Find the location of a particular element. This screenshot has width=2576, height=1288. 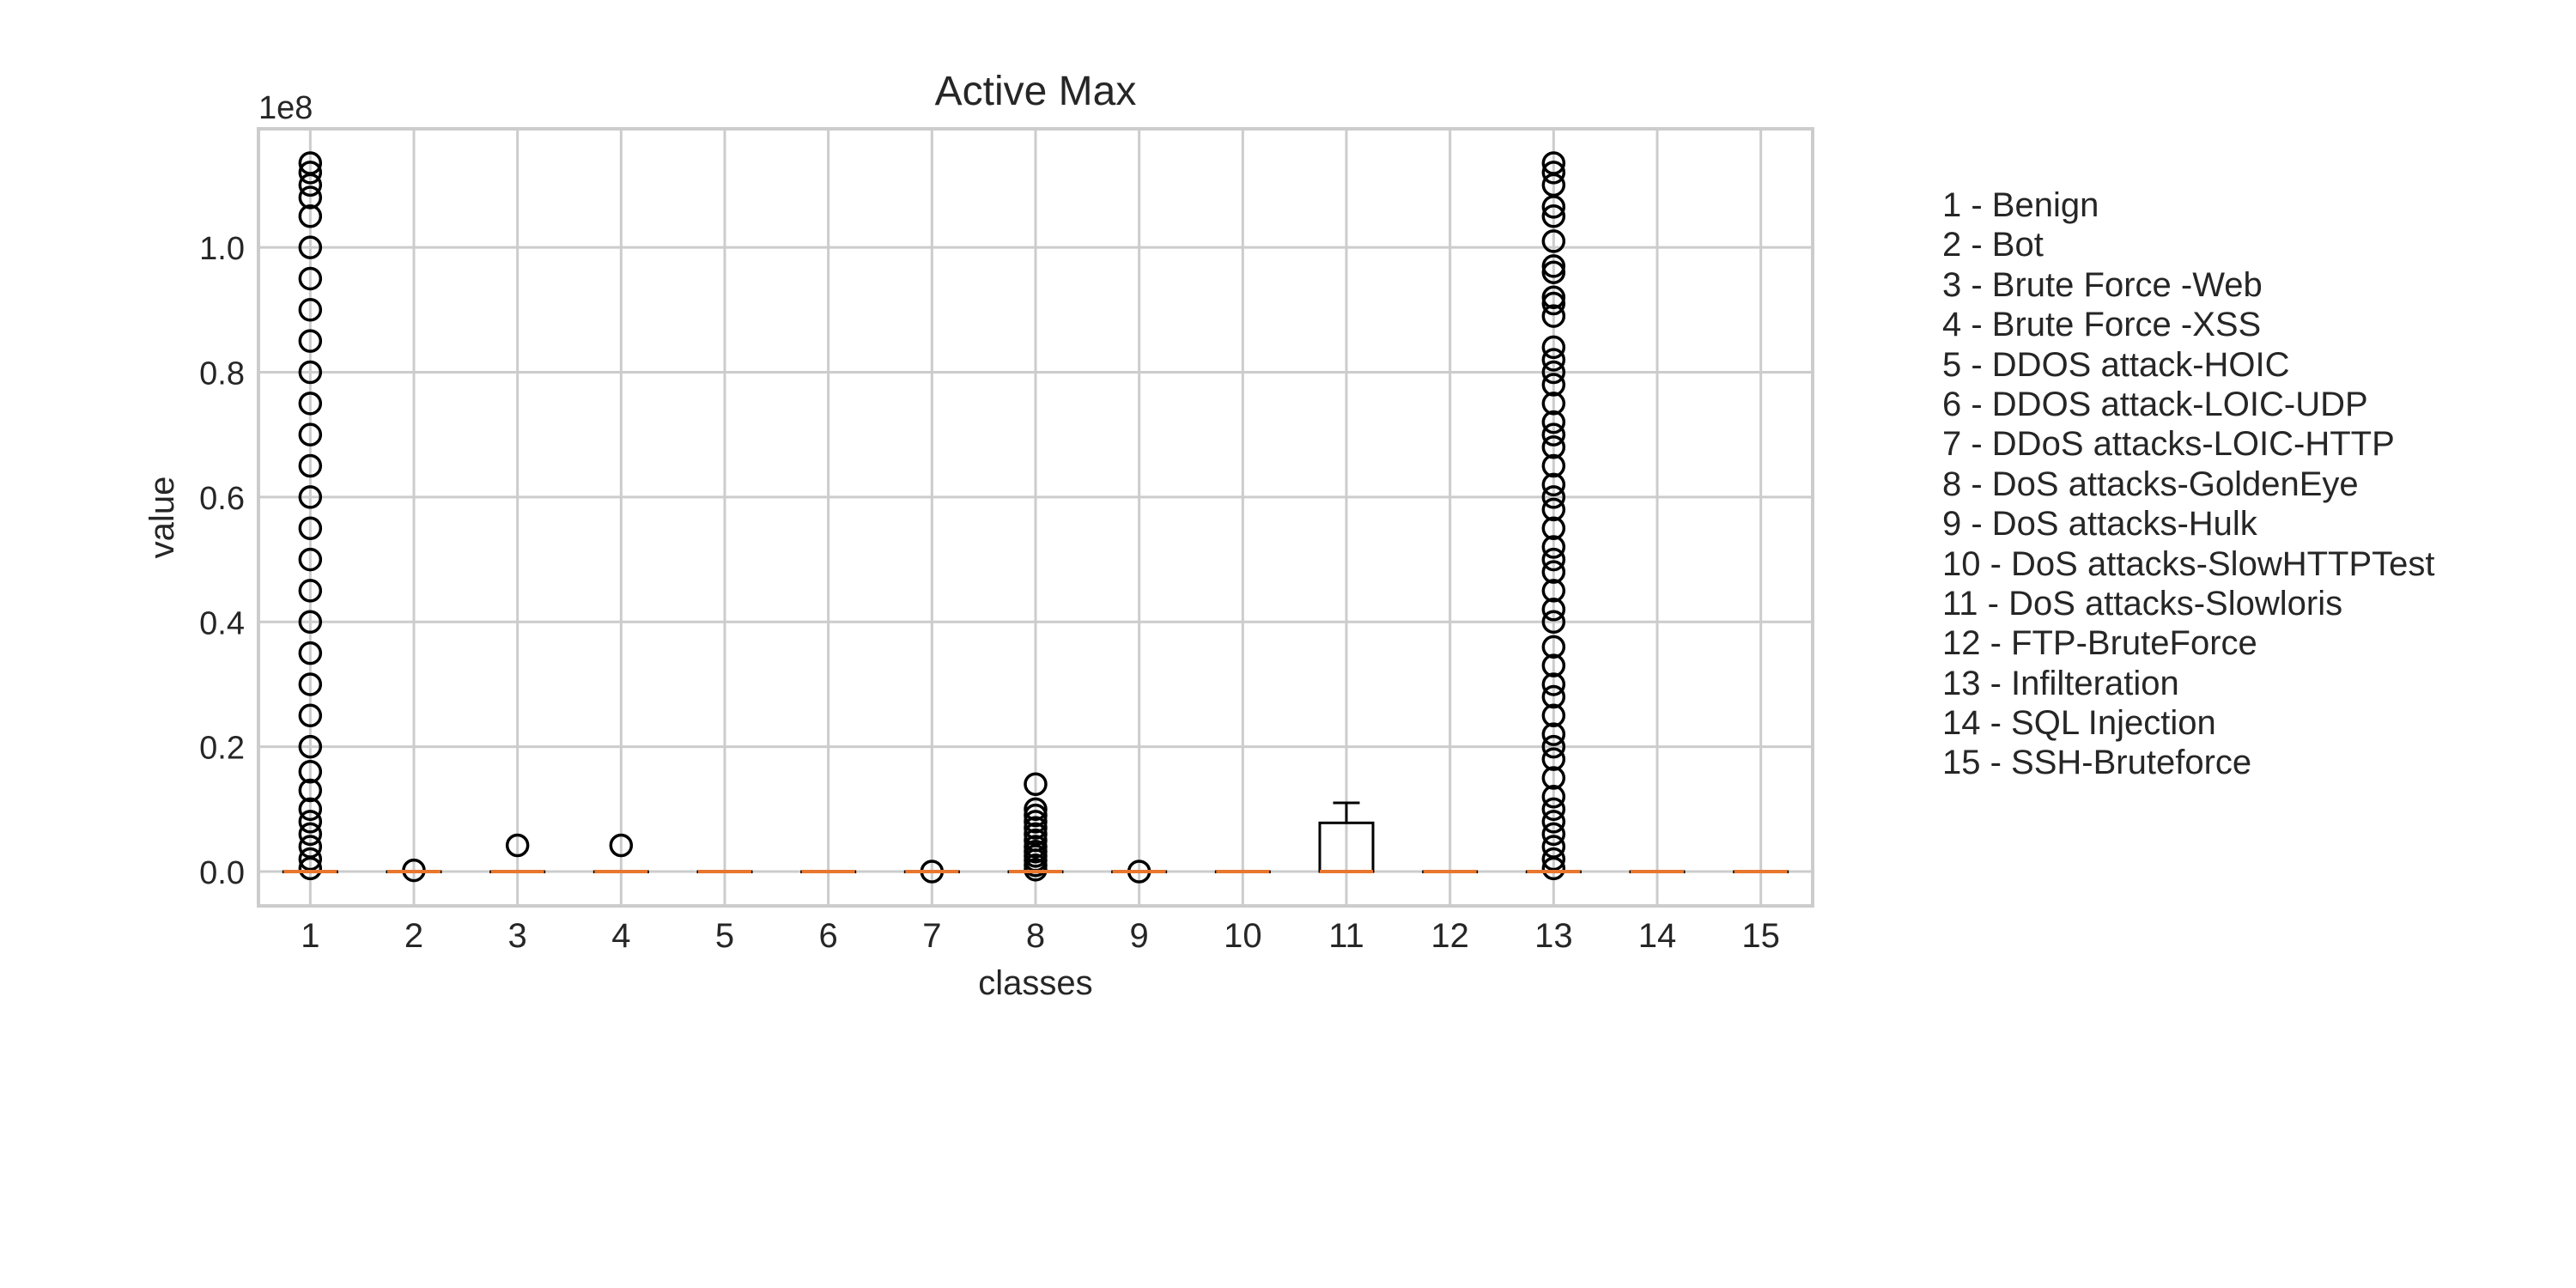

legend-entry: 11 - DoS attacks-Slowloris is located at coordinates (2142, 603).